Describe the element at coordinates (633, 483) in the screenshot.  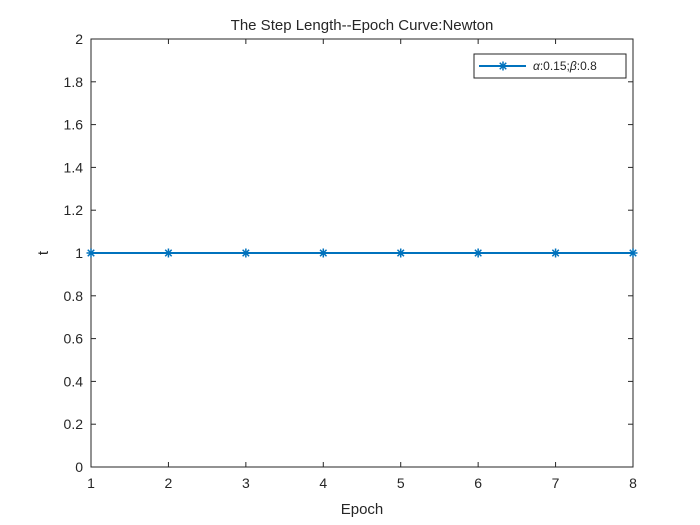
I see `x-tick-label: 8` at that location.